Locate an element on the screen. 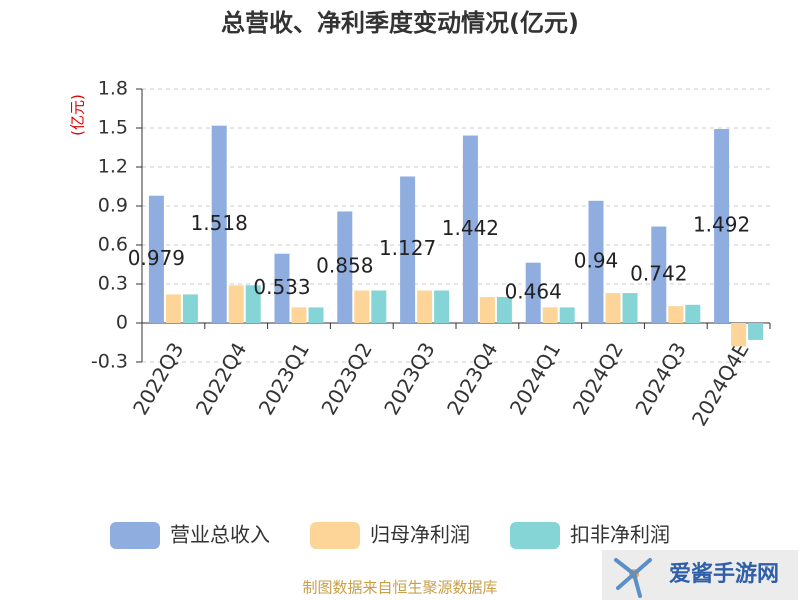 The height and width of the screenshot is (600, 800). value-label: 1.492 is located at coordinates (721, 225).